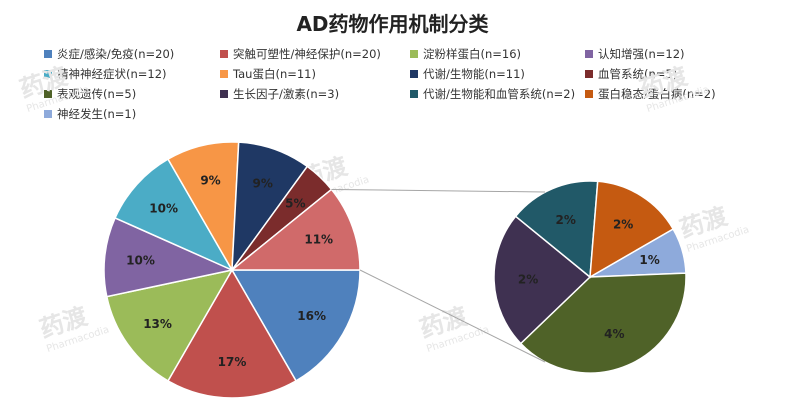 The height and width of the screenshot is (417, 785). I want to click on legend-entry: 血管系统(n=5), so click(670, 73).